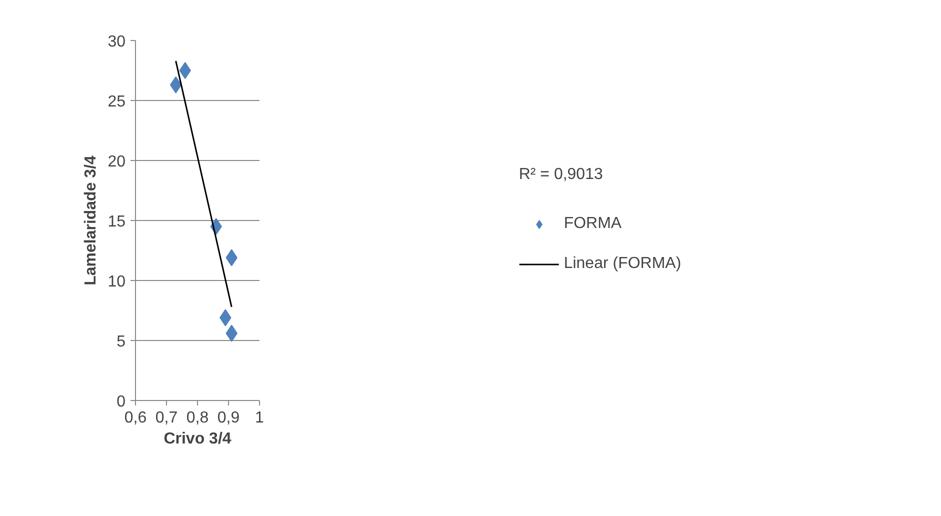 Image resolution: width=941 pixels, height=516 pixels. I want to click on x-tick-label: 0,7, so click(166, 418).